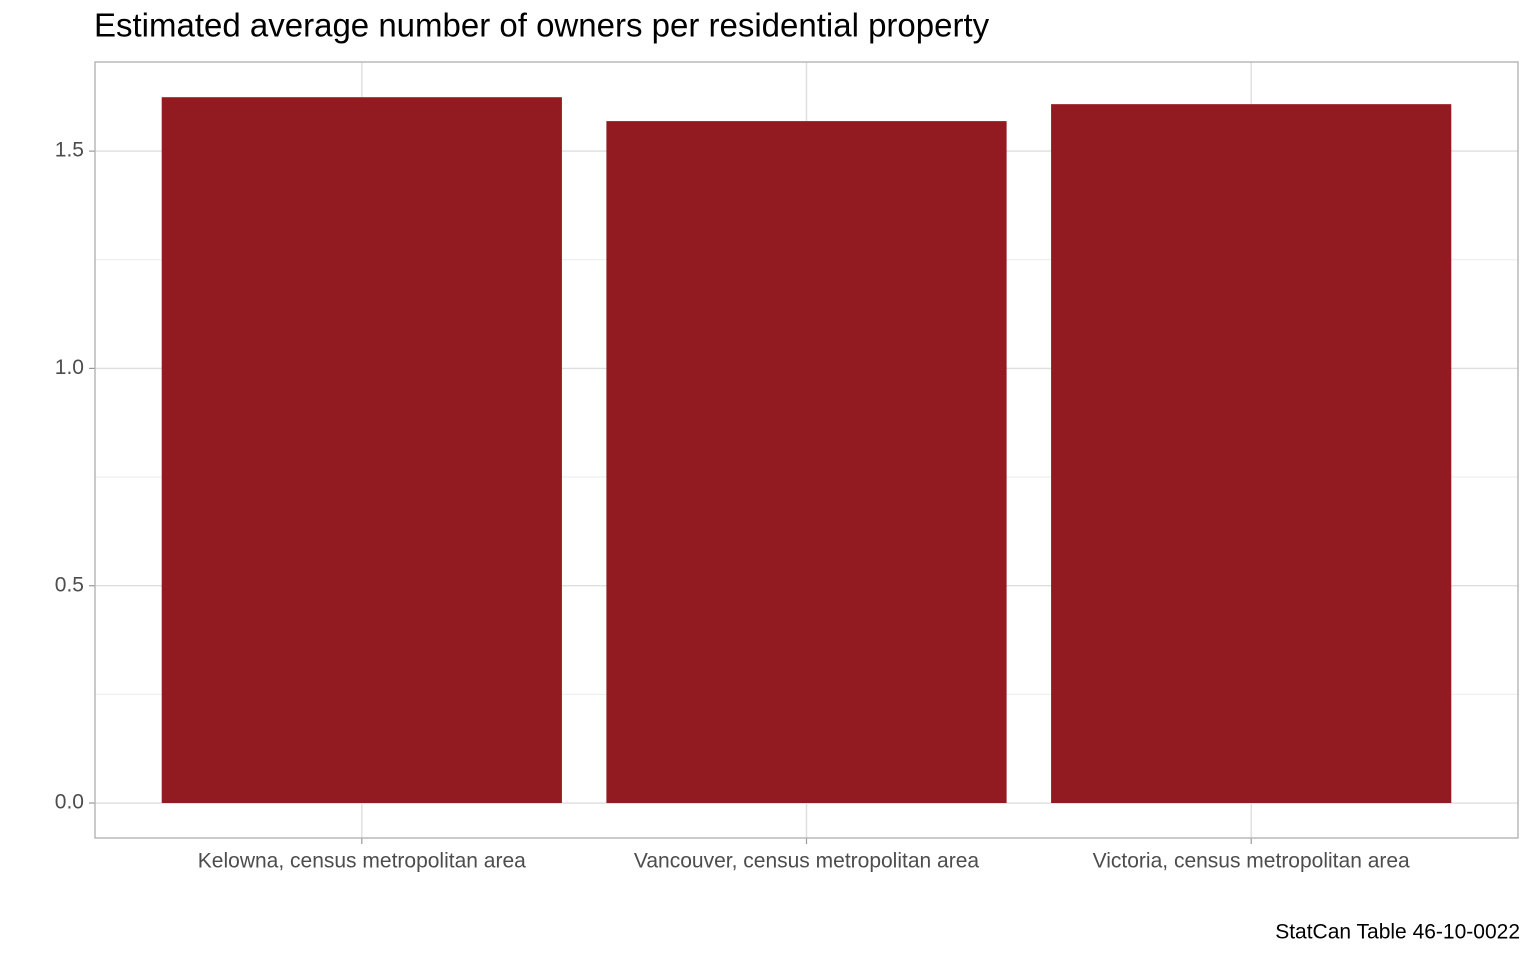 This screenshot has width=1536, height=960. I want to click on y-tick-label: 1.5, so click(69, 150).